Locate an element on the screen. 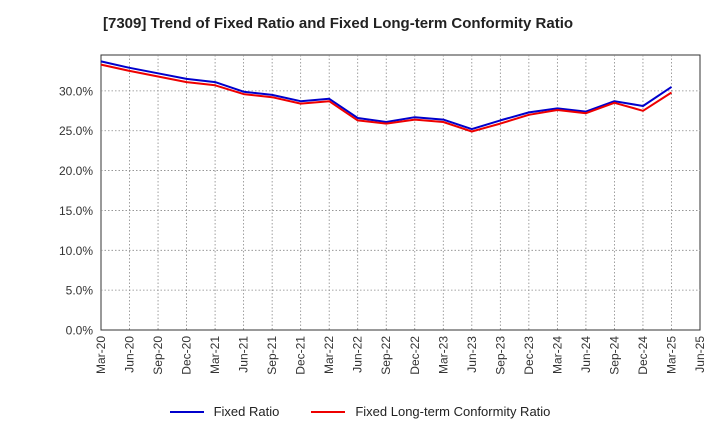 This screenshot has height=440, width=720. x-tick-label: Jun-22 is located at coordinates (358, 354).